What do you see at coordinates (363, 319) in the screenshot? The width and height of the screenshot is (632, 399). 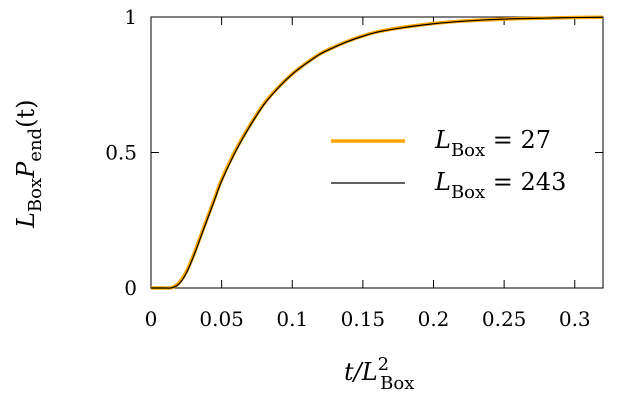 I see `x-tick-label: 0.15` at bounding box center [363, 319].